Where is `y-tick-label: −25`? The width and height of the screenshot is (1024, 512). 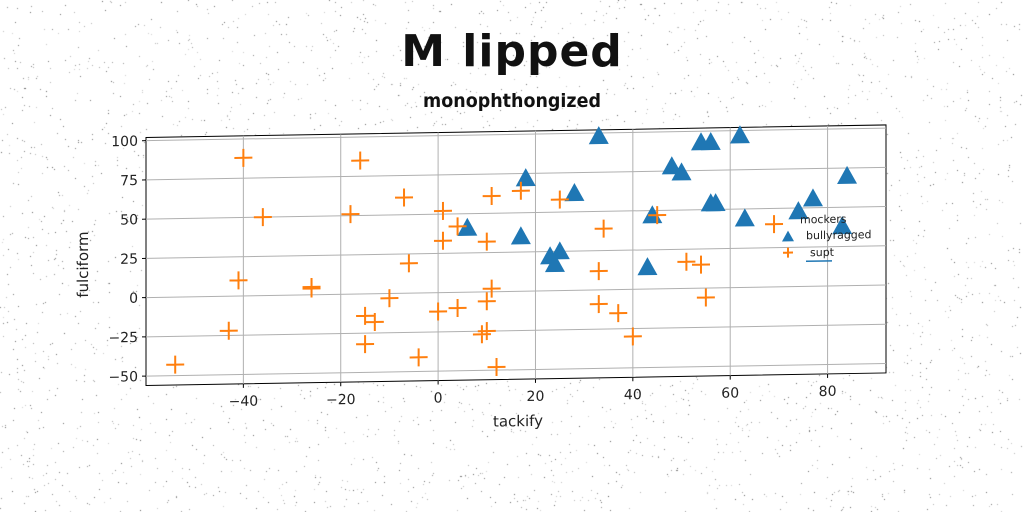 y-tick-label: −25 is located at coordinates (123, 338).